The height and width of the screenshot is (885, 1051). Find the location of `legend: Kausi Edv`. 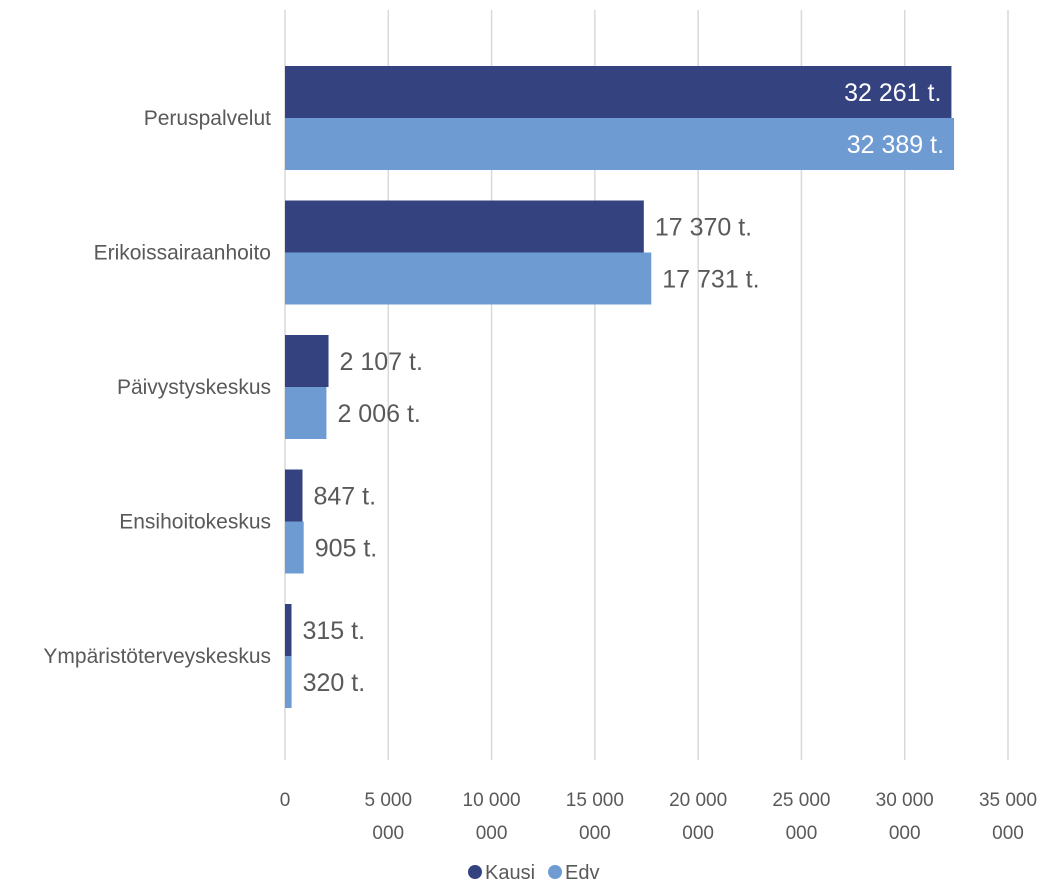

legend: Kausi Edv is located at coordinates (534, 873).